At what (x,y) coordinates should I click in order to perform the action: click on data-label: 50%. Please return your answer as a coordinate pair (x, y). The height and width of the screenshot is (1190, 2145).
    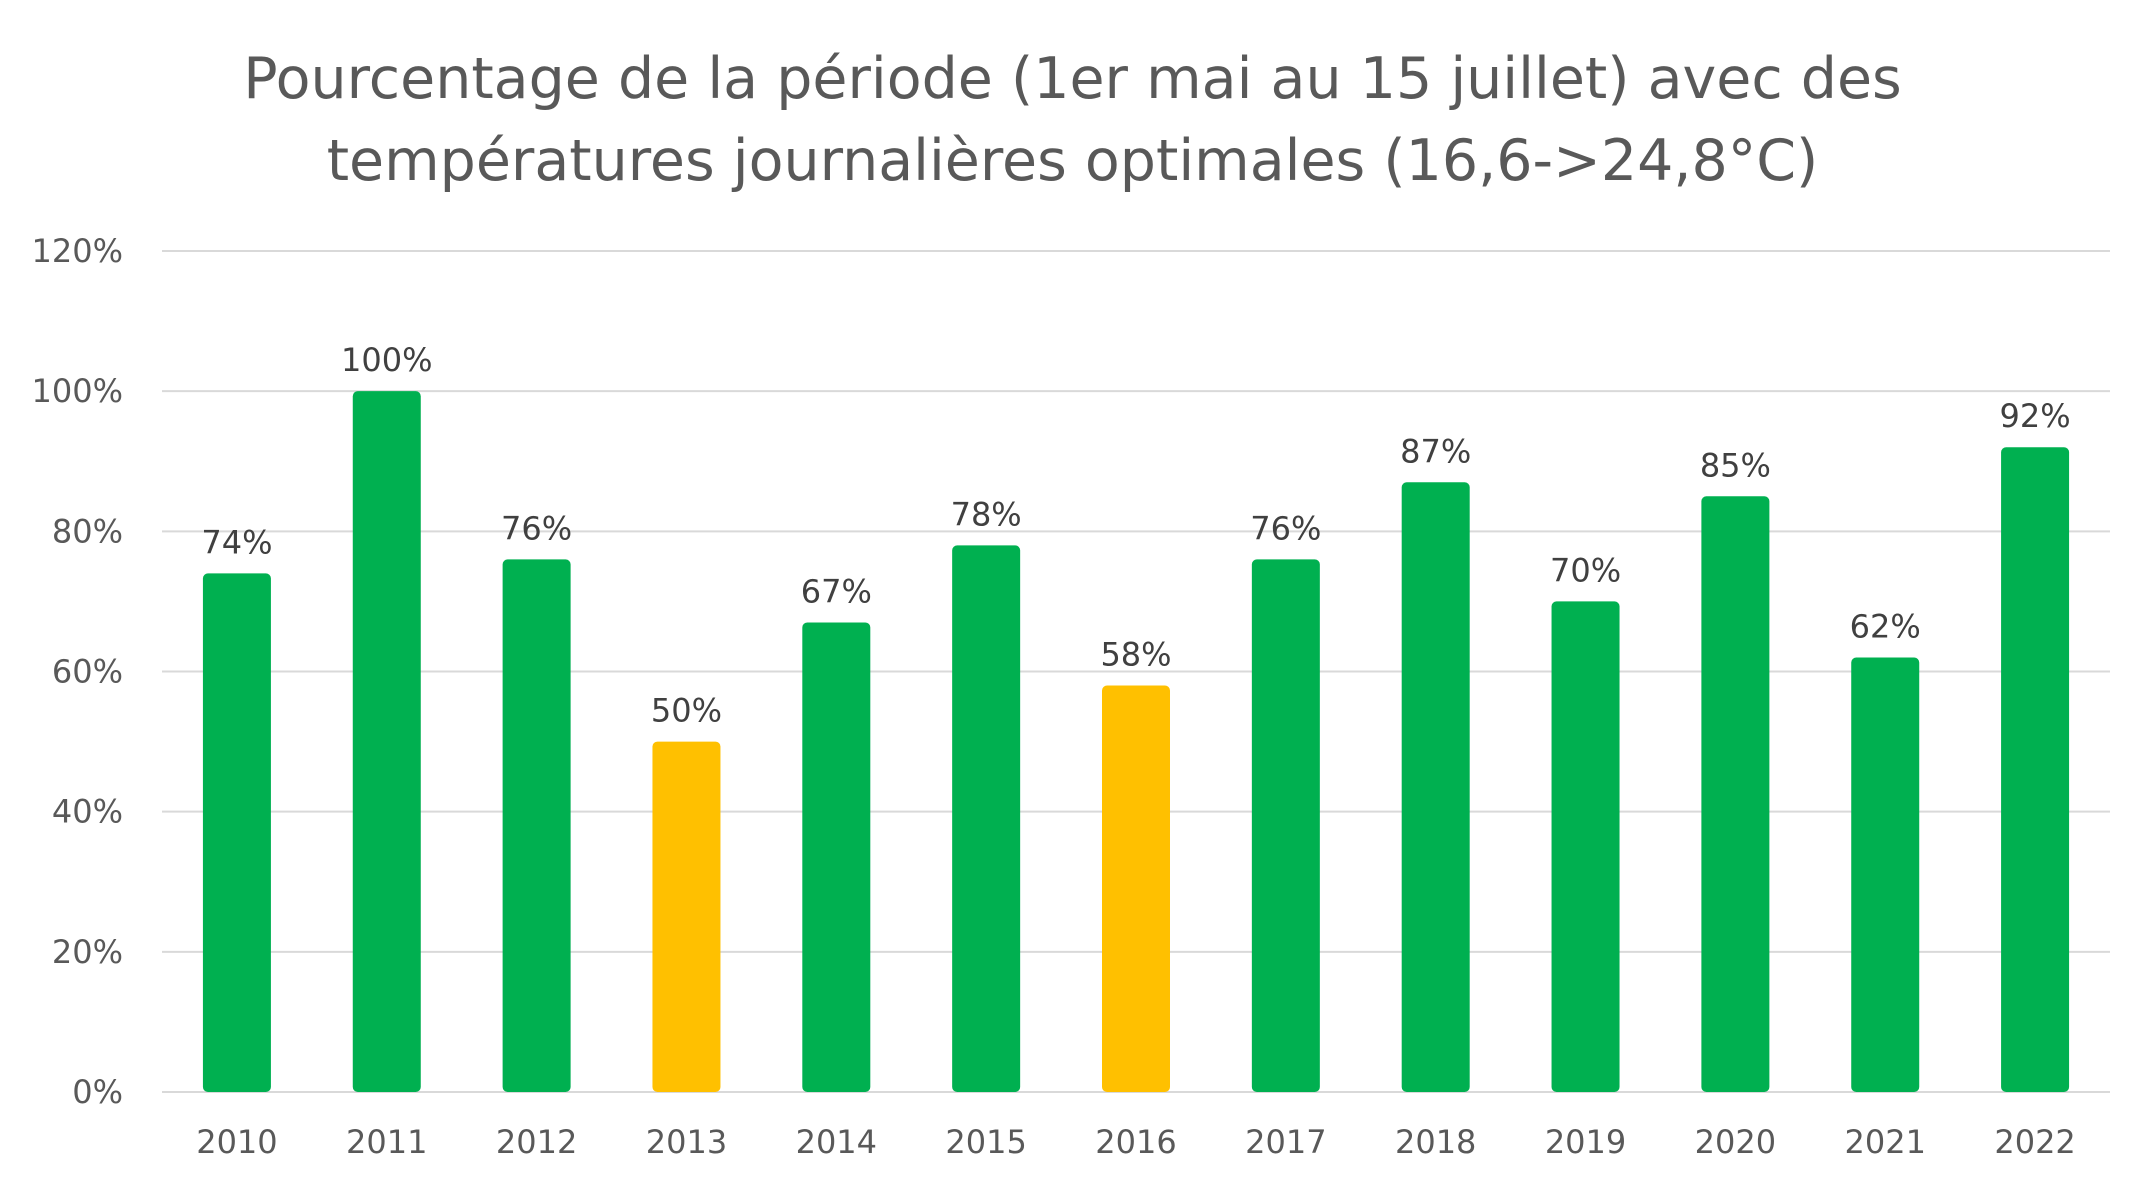
    Looking at the image, I should click on (686, 711).